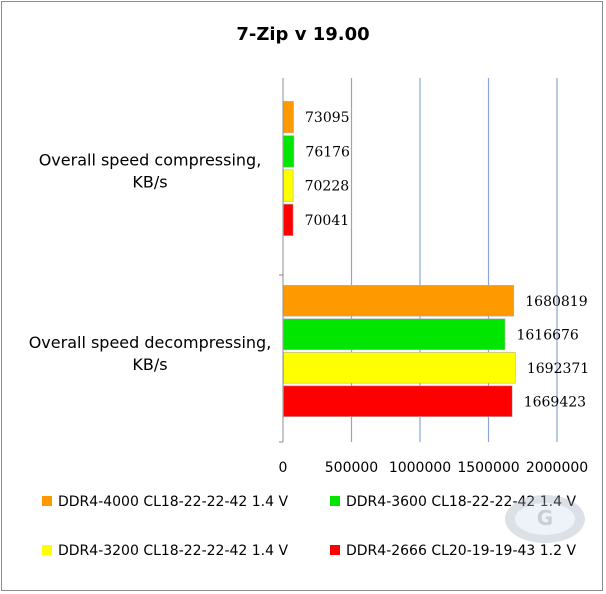  I want to click on svg-text: G, so click(545, 518).